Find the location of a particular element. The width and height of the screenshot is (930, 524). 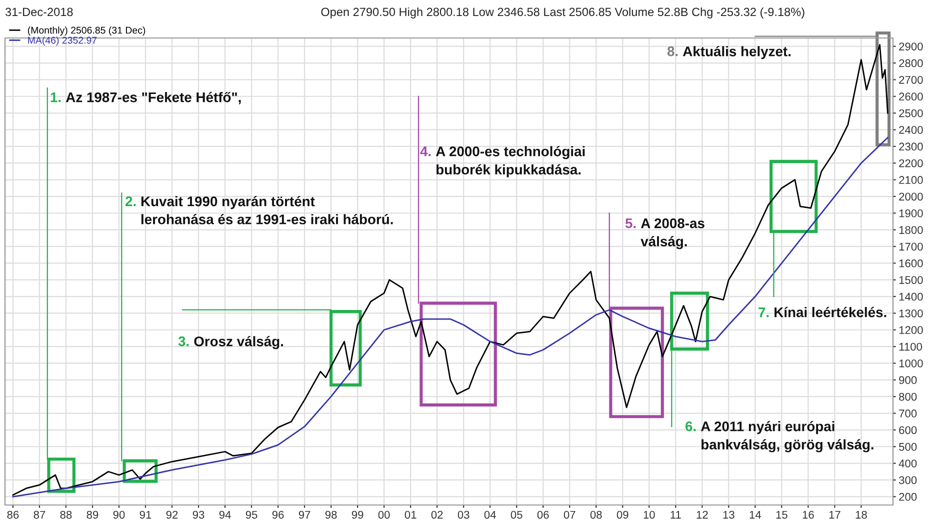

x-tick-label: 13 is located at coordinates (728, 514).